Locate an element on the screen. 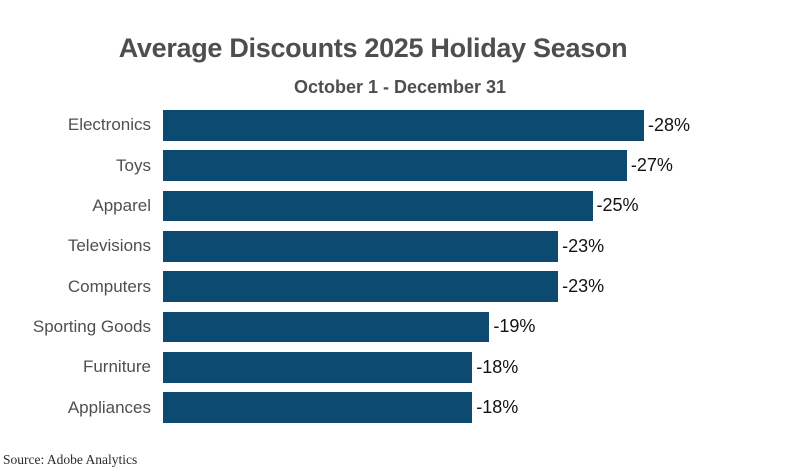 The image size is (800, 473). bar-row: Apparel -25% is located at coordinates (400, 206).